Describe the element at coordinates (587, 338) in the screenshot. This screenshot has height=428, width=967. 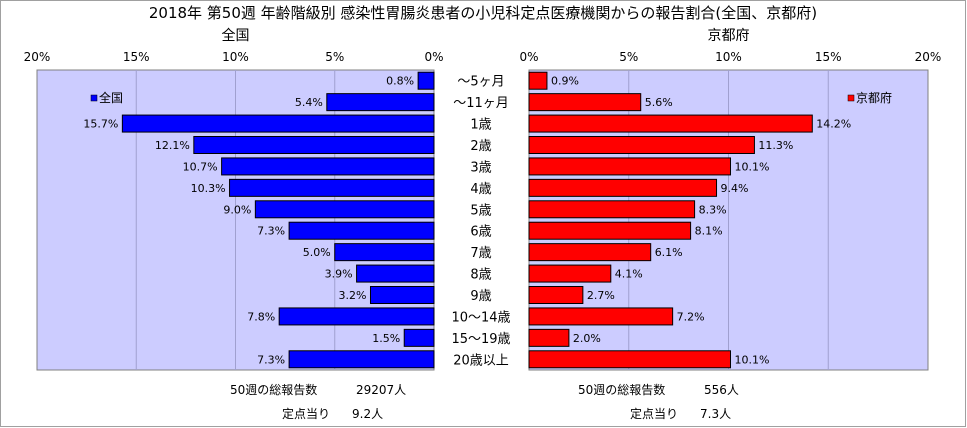
I see `kyoto-value-label: 2.0%` at that location.